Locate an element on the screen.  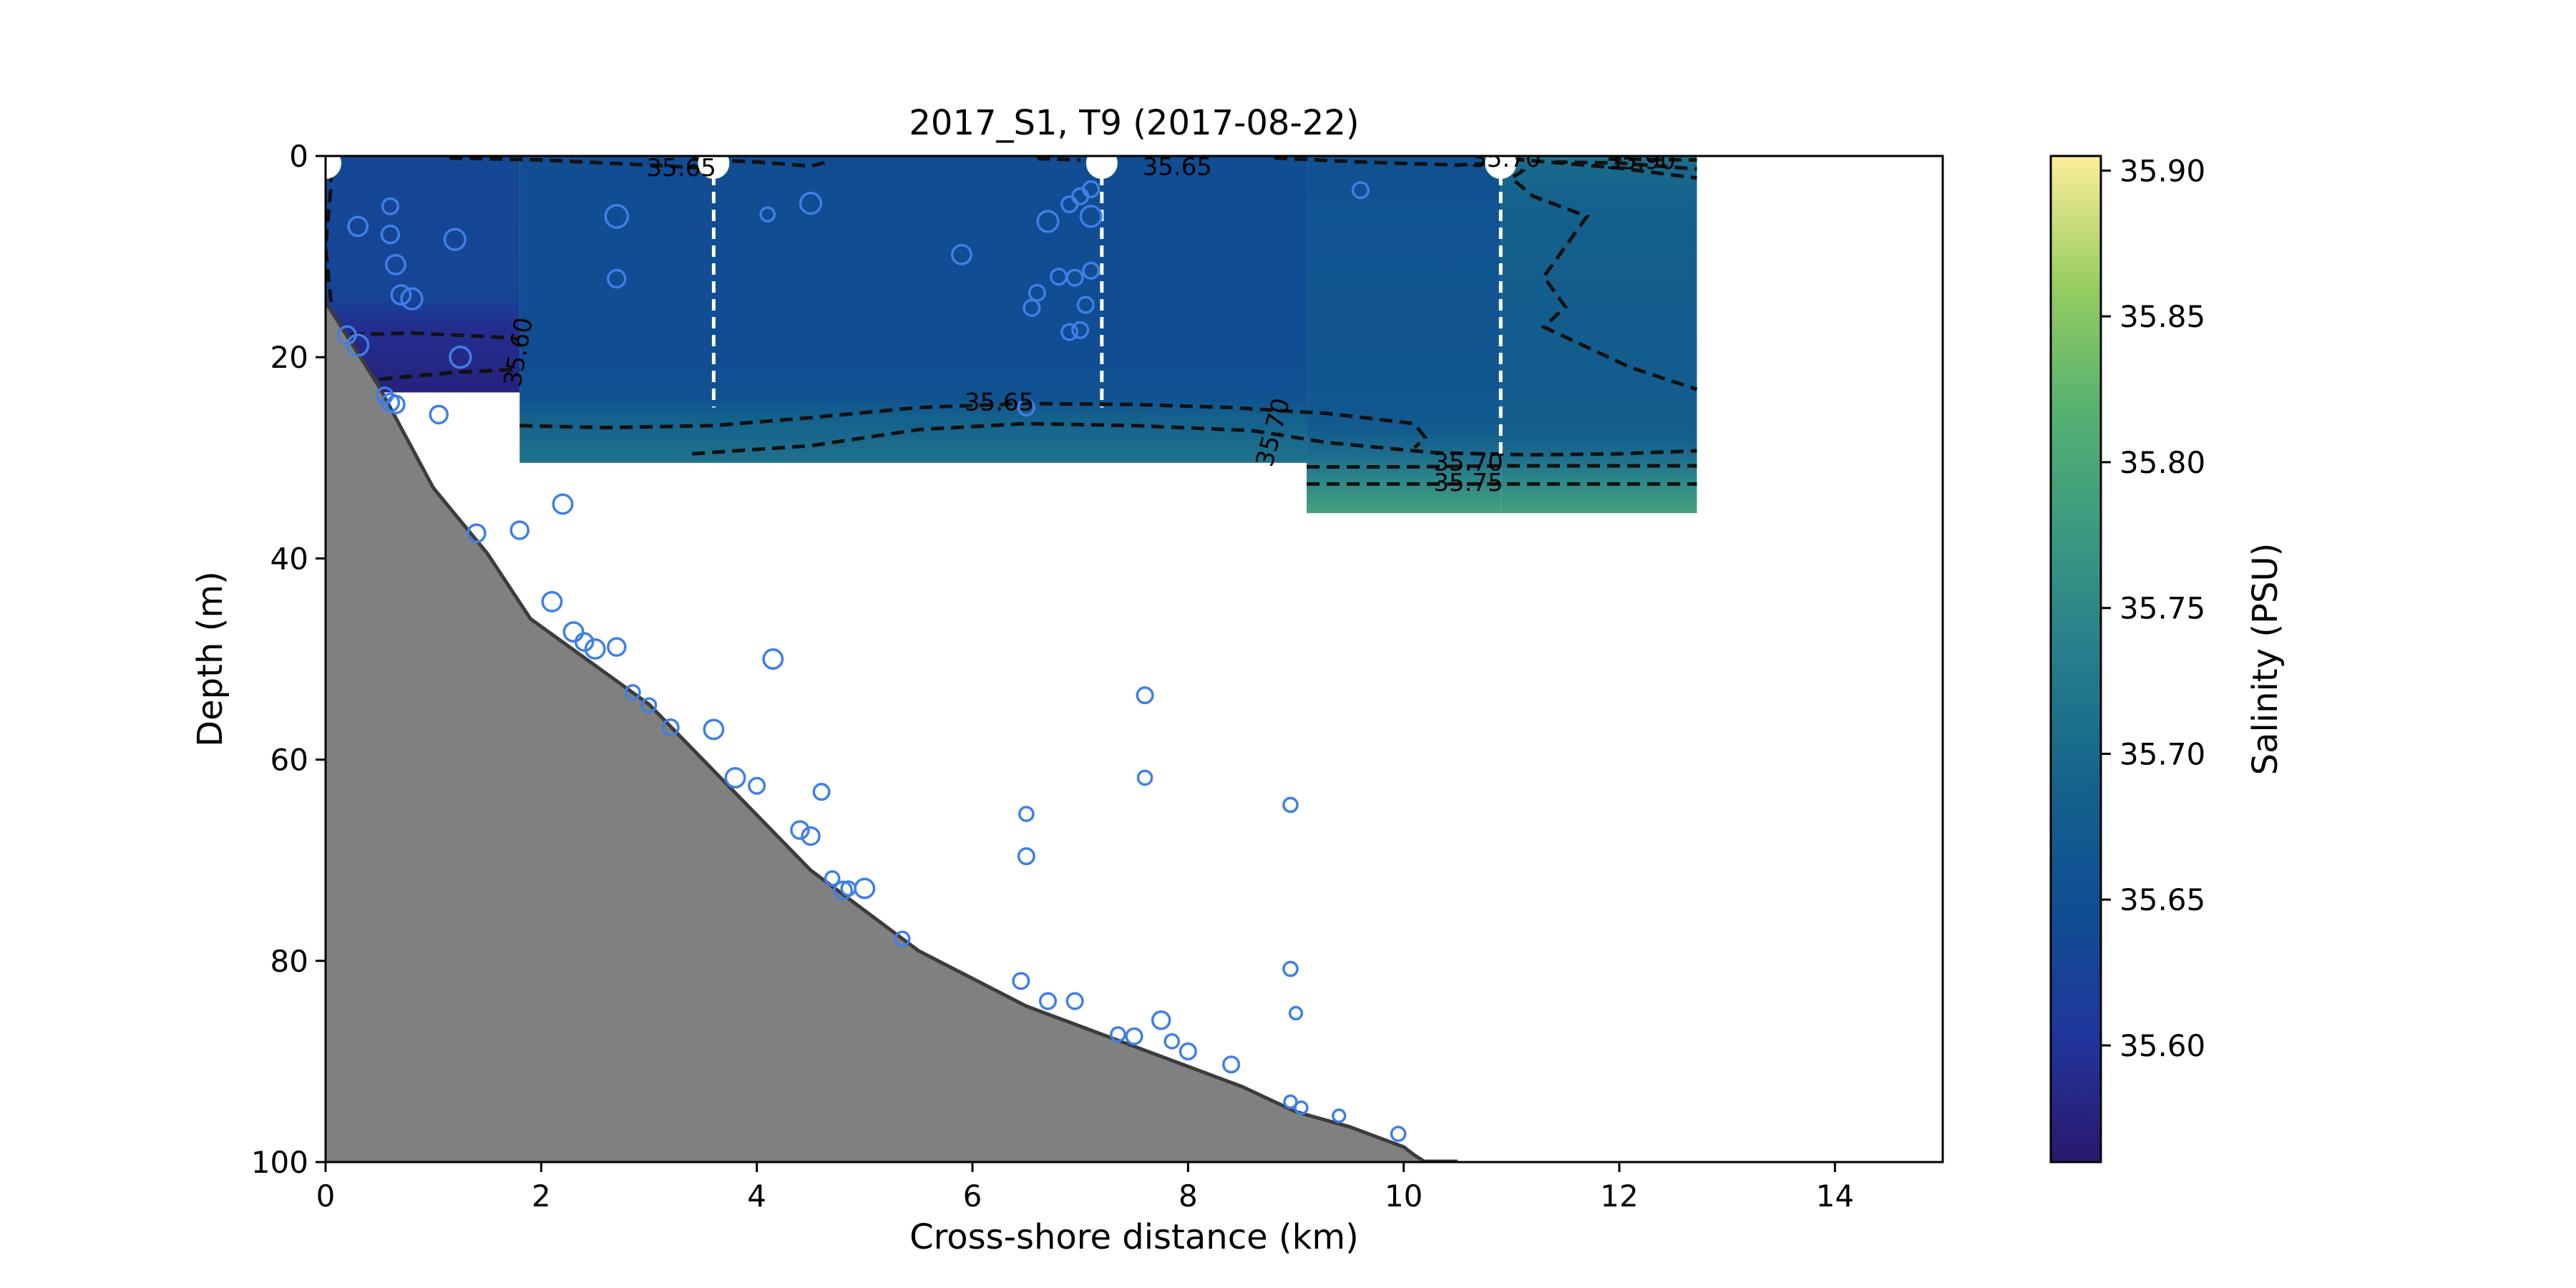
x-tick-label: 14 is located at coordinates (1835, 1196).